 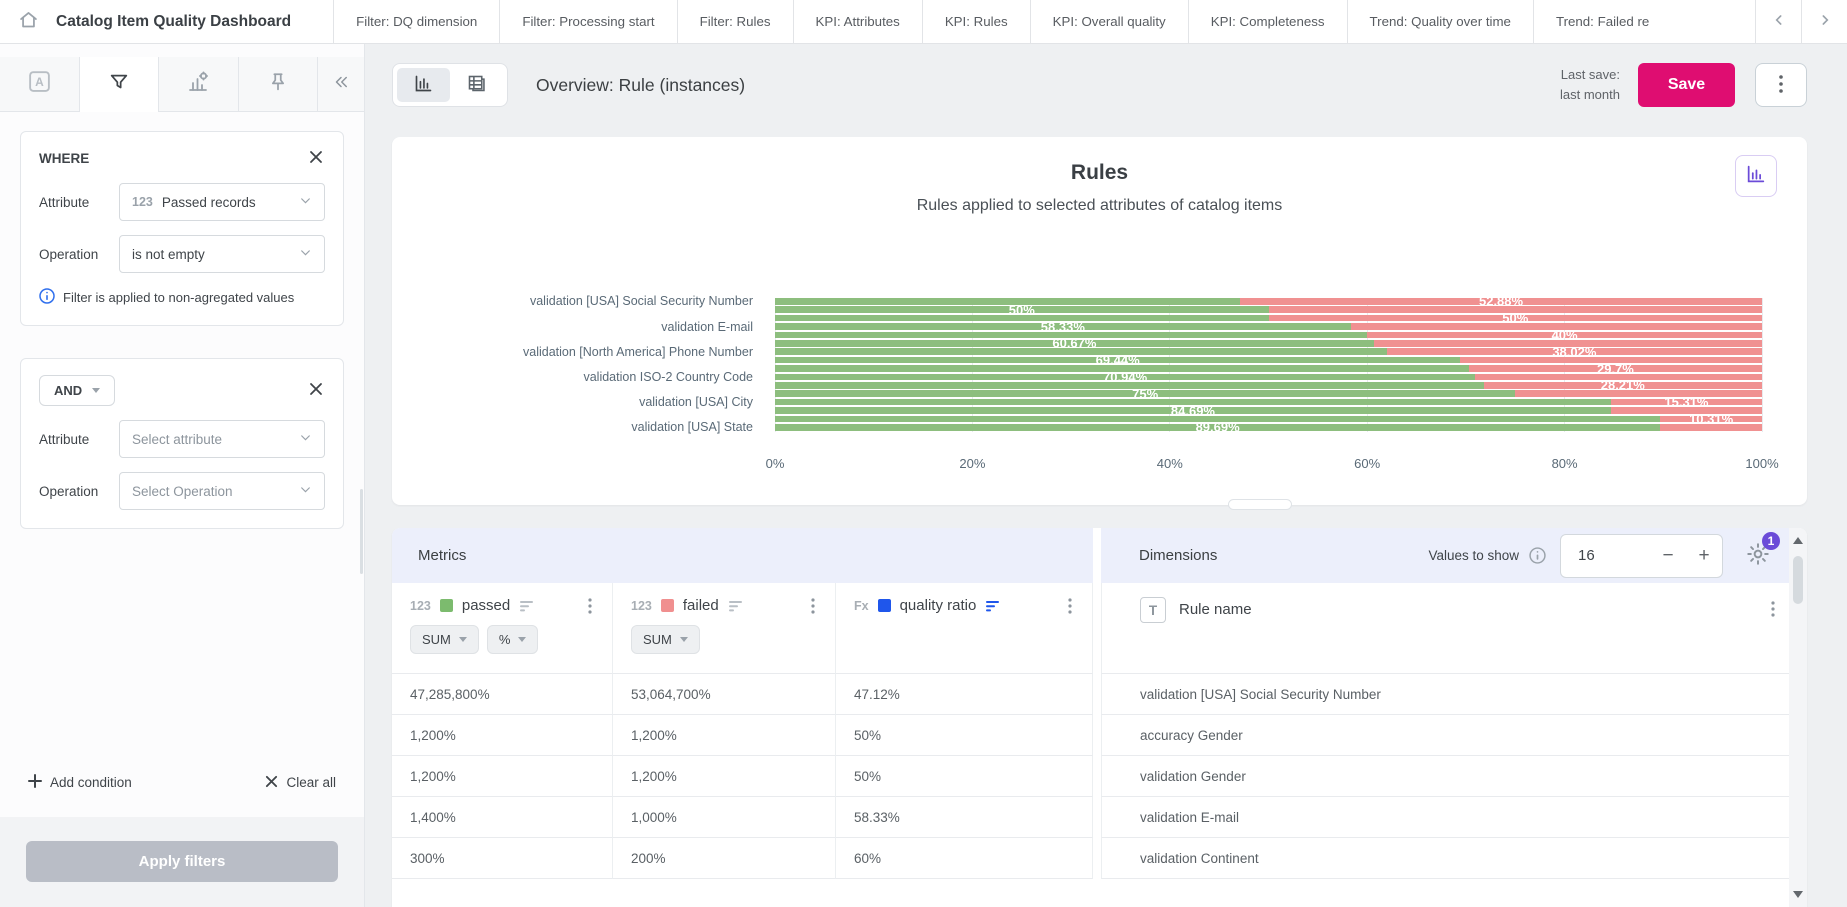 I want to click on kebab-menu-icon, so click(x=1781, y=85).